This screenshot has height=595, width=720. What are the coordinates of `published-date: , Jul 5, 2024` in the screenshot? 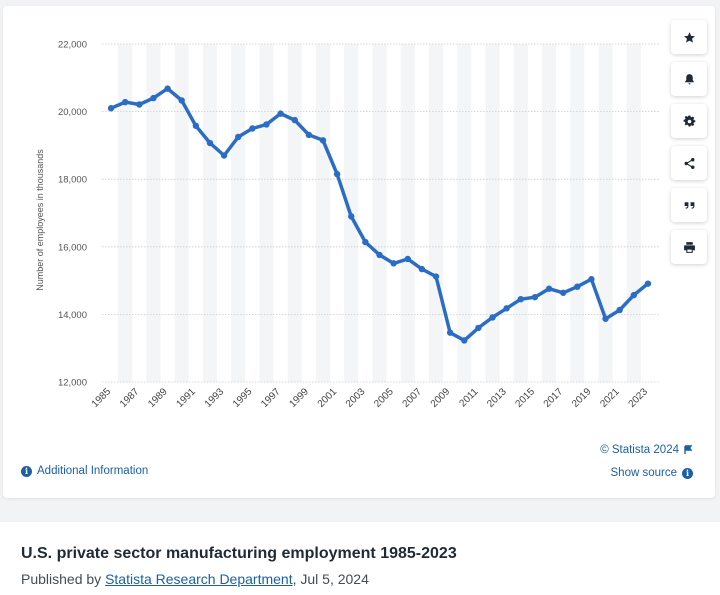 It's located at (330, 579).